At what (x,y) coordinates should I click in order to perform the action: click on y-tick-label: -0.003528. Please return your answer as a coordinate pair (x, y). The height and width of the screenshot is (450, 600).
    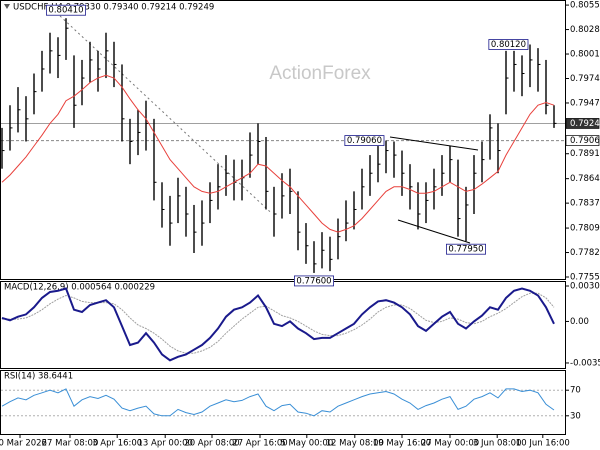
    Looking at the image, I should click on (585, 363).